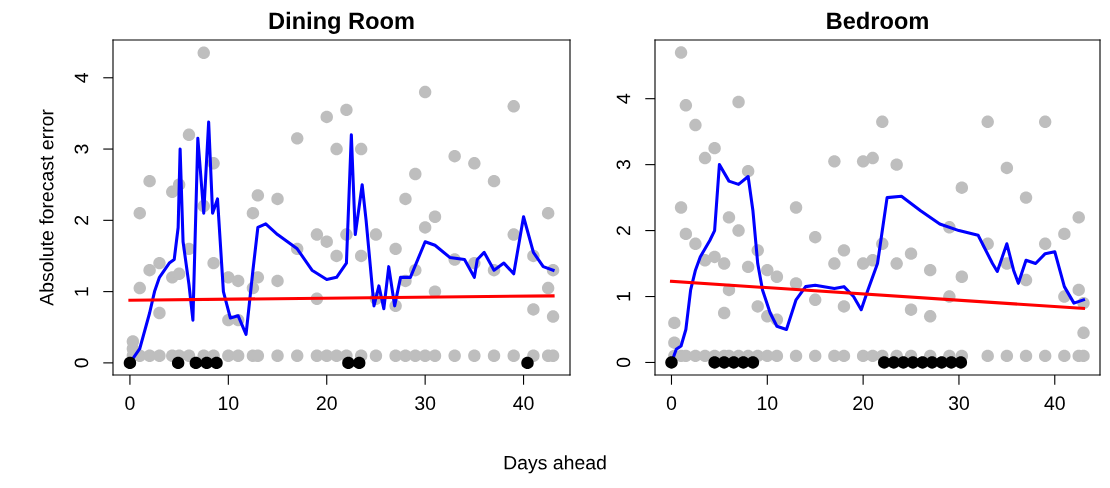 This screenshot has height=488, width=1110. Describe the element at coordinates (877, 20) in the screenshot. I see `chart-title: Bedroom` at that location.